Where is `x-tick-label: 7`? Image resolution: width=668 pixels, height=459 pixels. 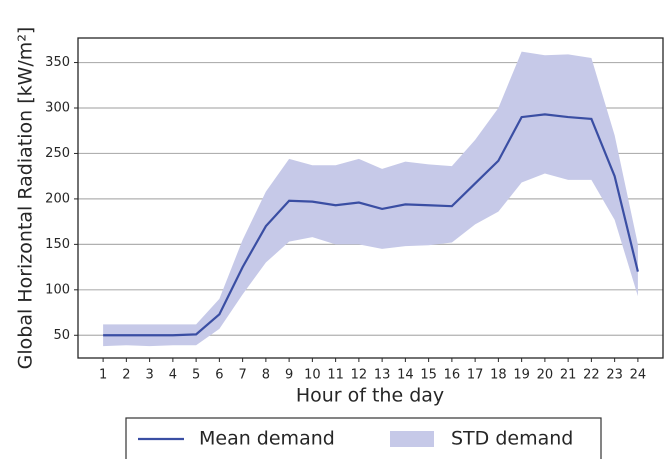
x-tick-label: 7 is located at coordinates (242, 375).